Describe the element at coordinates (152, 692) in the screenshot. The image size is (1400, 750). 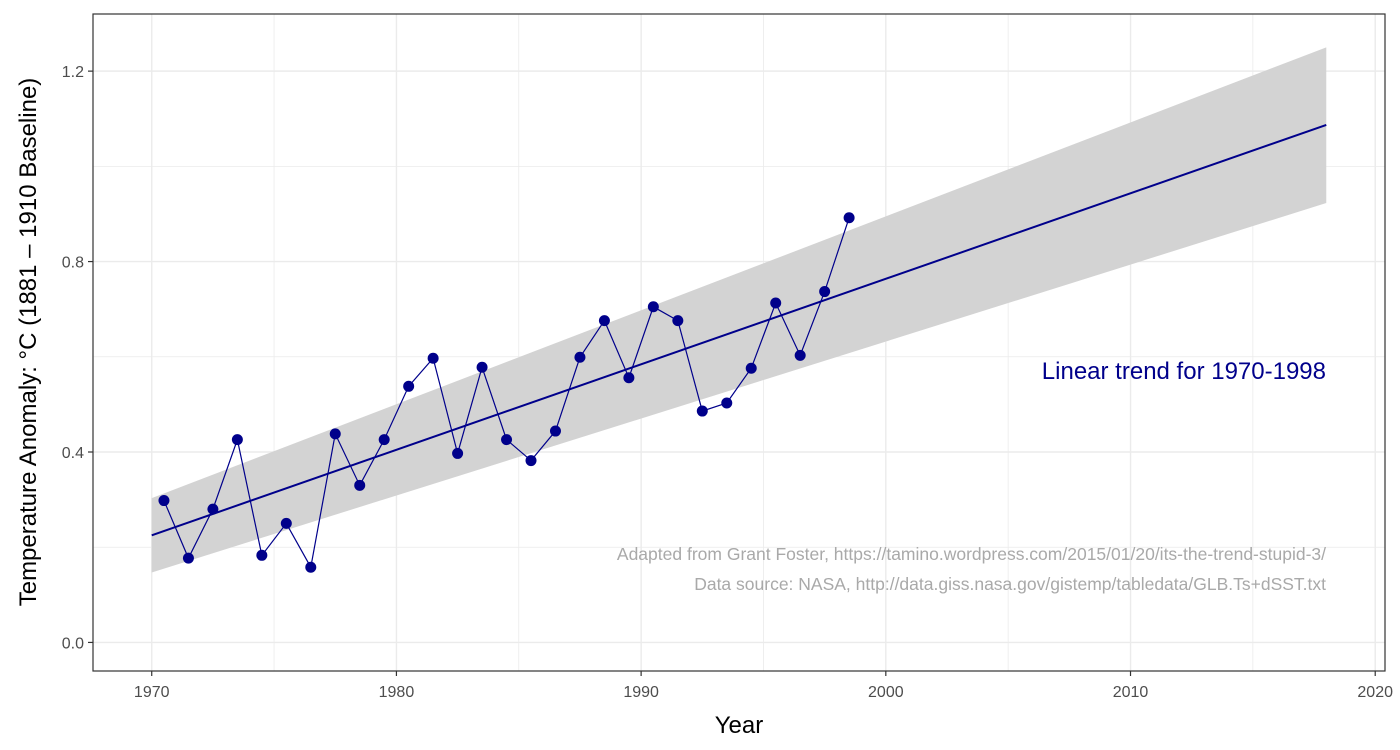
I see `x-tick-label: 1970` at that location.